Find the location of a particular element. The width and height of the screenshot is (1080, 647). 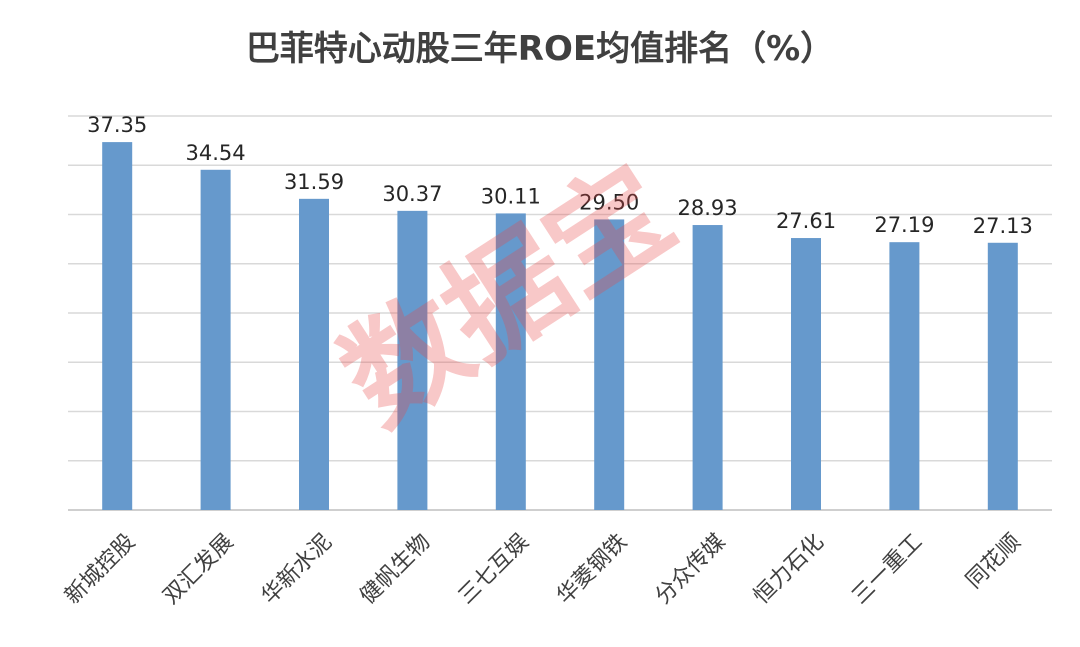

category-labels: 新城控股 双汇发展 华新水泥 健帆生物 三七互娱 华菱钢铁 分众传媒 恒力石化 三一重工 同花顺 is located at coordinates (543, 569).